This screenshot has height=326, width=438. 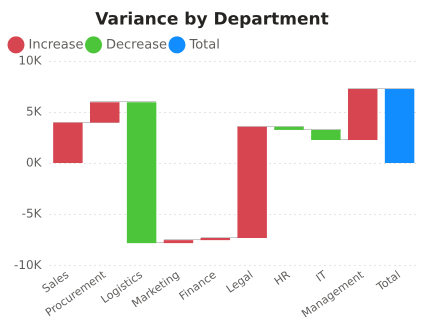 What do you see at coordinates (56, 44) in the screenshot?
I see `legend-label: Increase` at bounding box center [56, 44].